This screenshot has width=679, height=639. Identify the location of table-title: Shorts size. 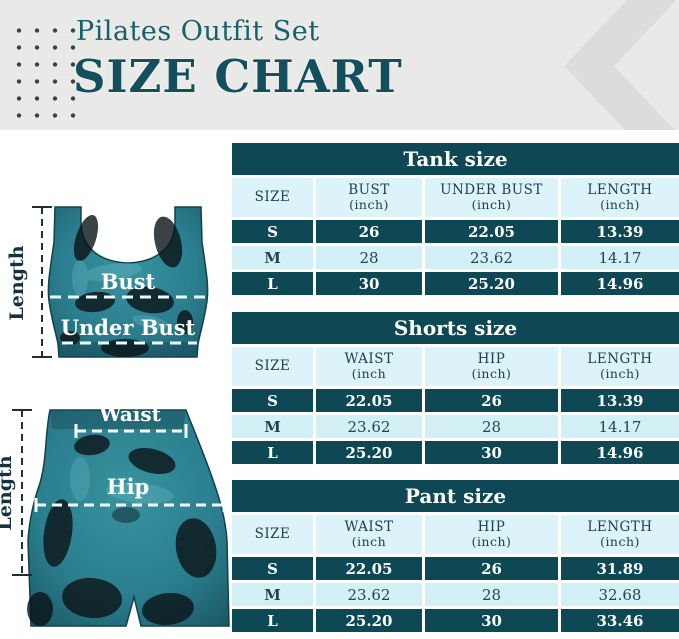
(455, 328).